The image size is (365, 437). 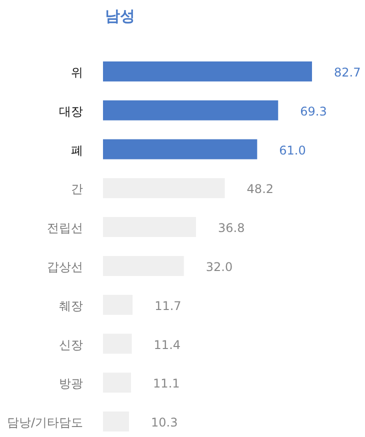 What do you see at coordinates (167, 345) in the screenshot?
I see `data-label: 11.4` at bounding box center [167, 345].